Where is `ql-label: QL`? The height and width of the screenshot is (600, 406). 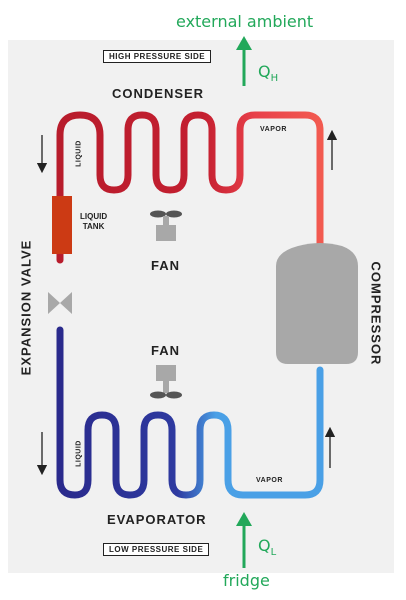 ql-label: QL is located at coordinates (267, 547).